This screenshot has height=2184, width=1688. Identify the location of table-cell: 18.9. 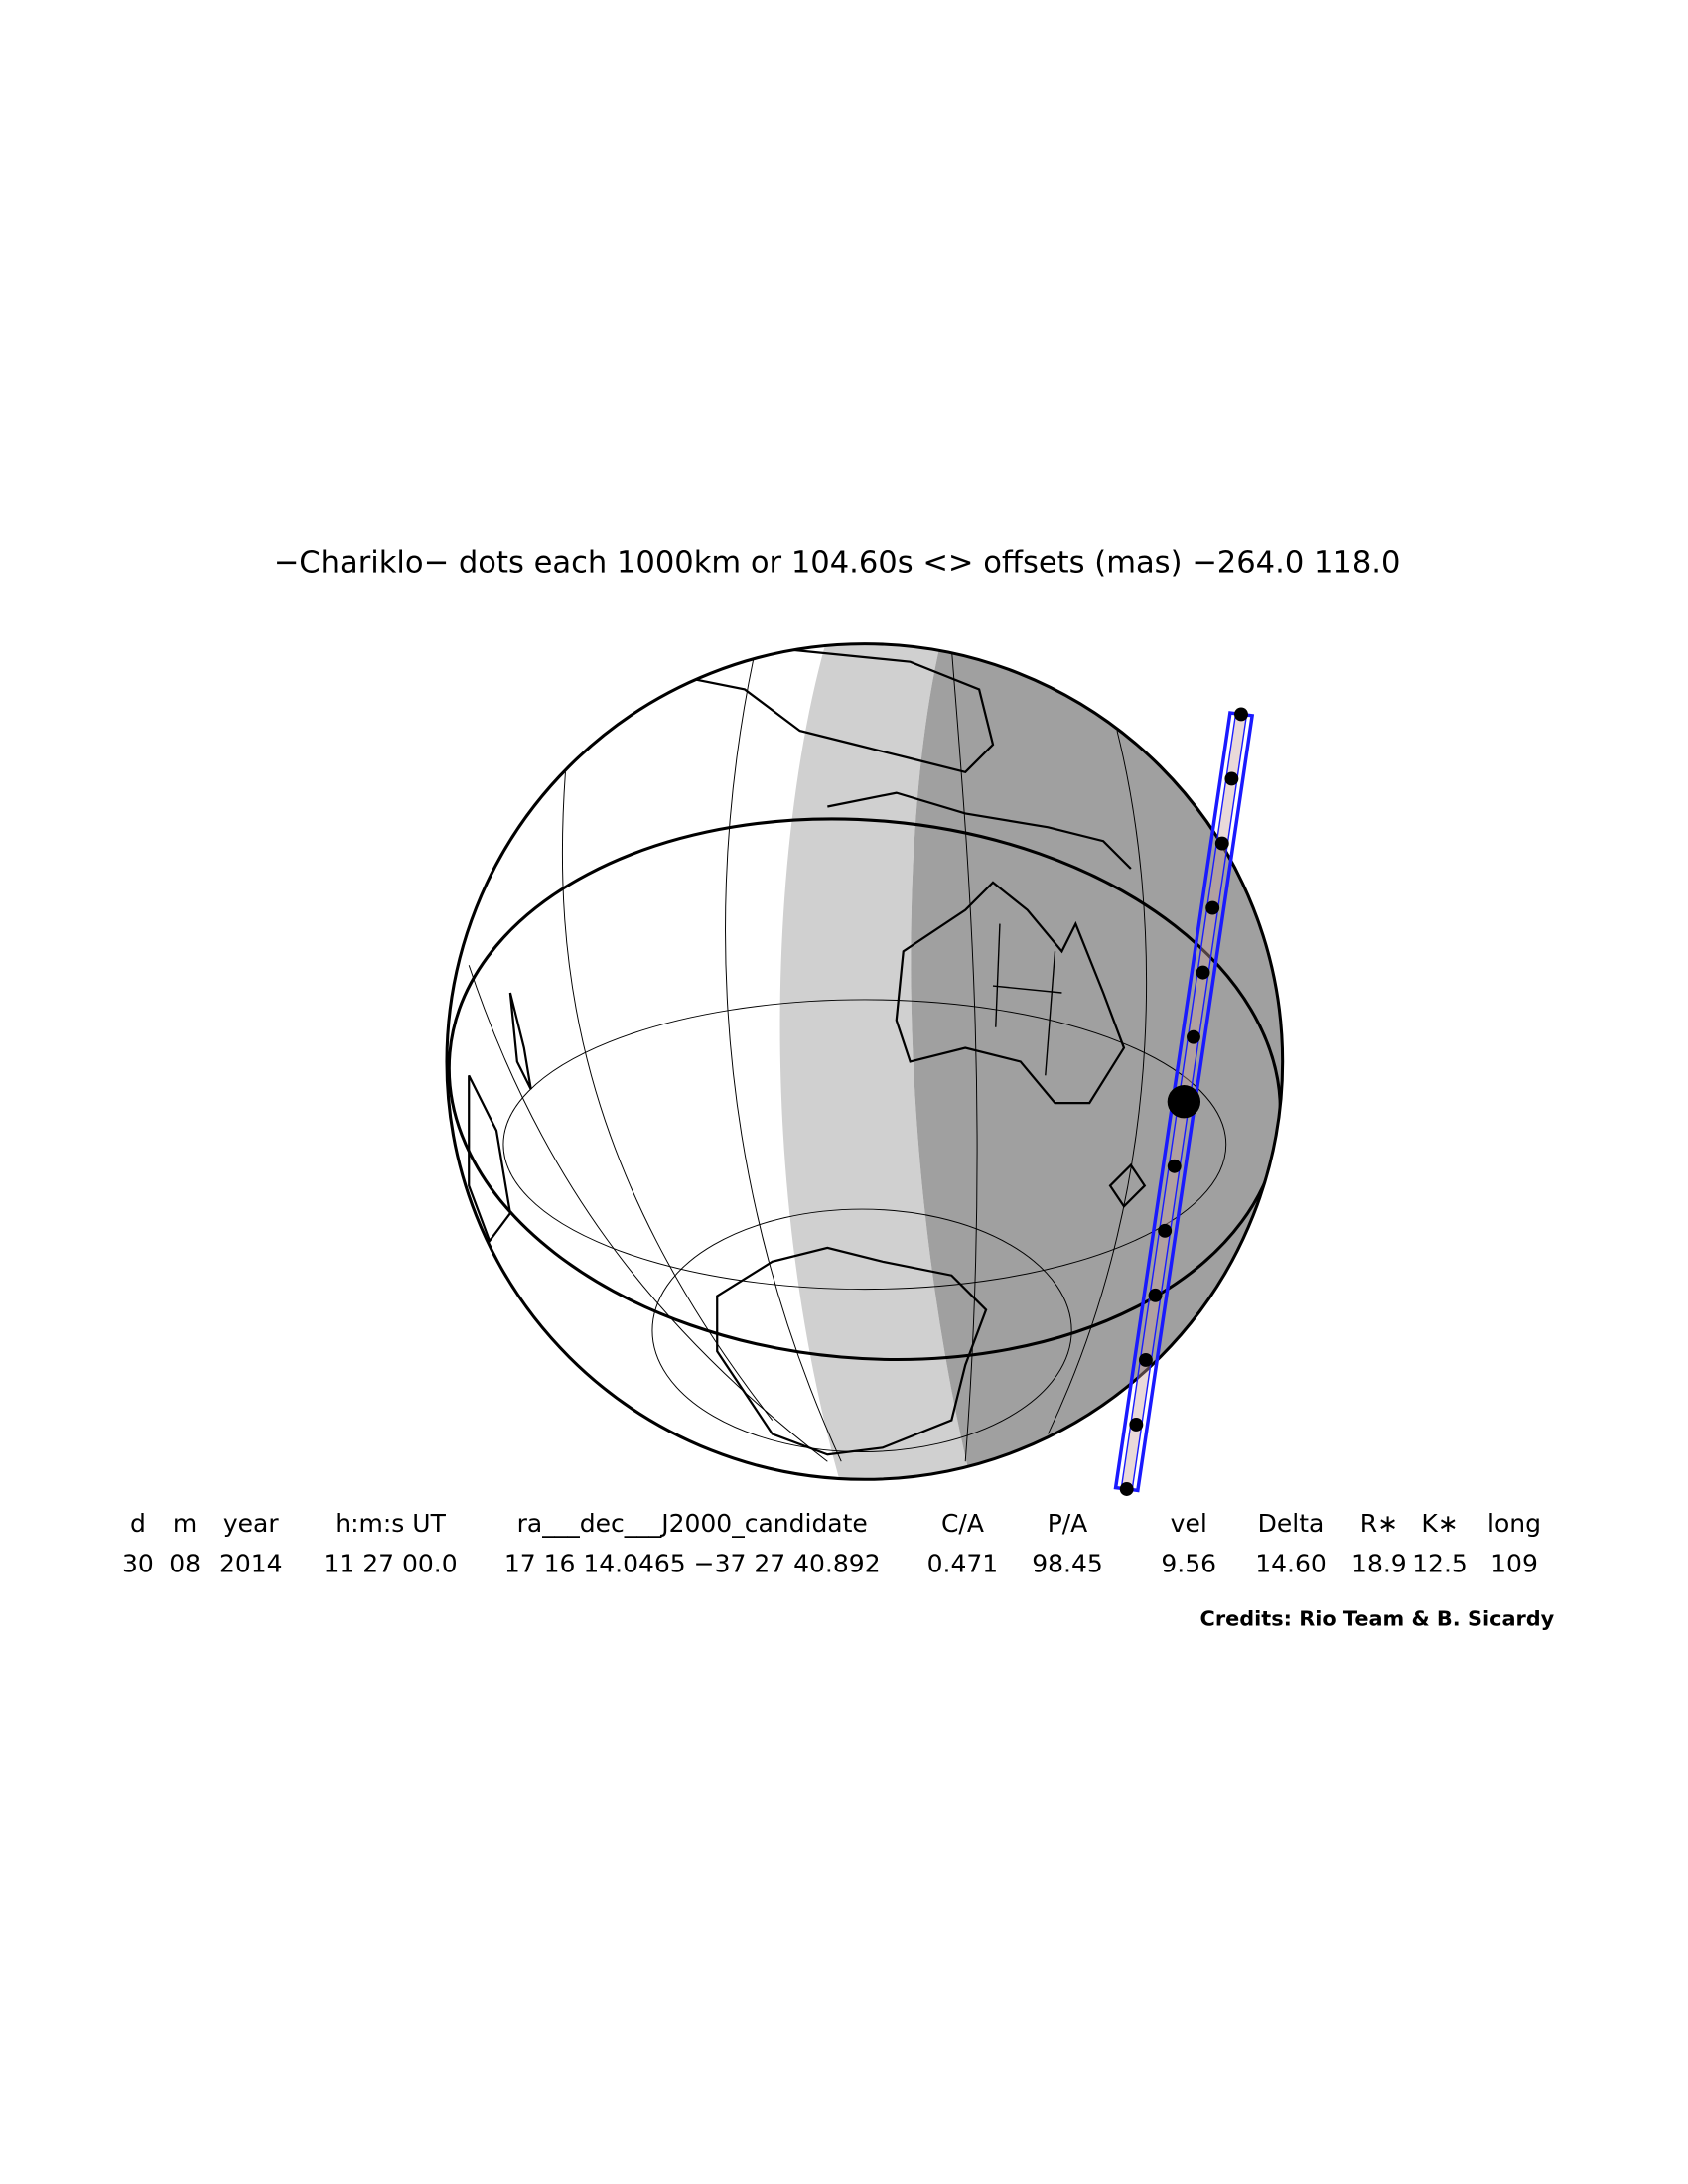
(1379, 1563).